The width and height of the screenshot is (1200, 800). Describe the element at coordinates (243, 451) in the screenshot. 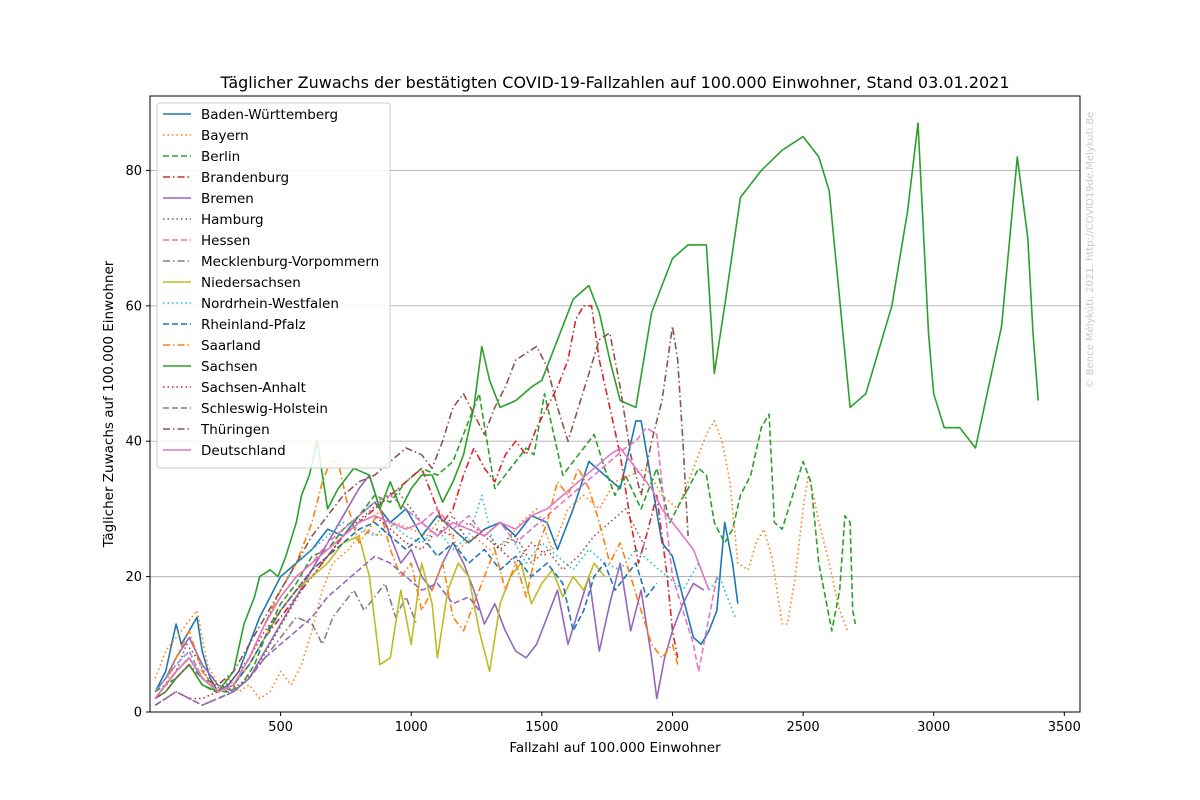

I see `legend-label: Deutschland` at that location.